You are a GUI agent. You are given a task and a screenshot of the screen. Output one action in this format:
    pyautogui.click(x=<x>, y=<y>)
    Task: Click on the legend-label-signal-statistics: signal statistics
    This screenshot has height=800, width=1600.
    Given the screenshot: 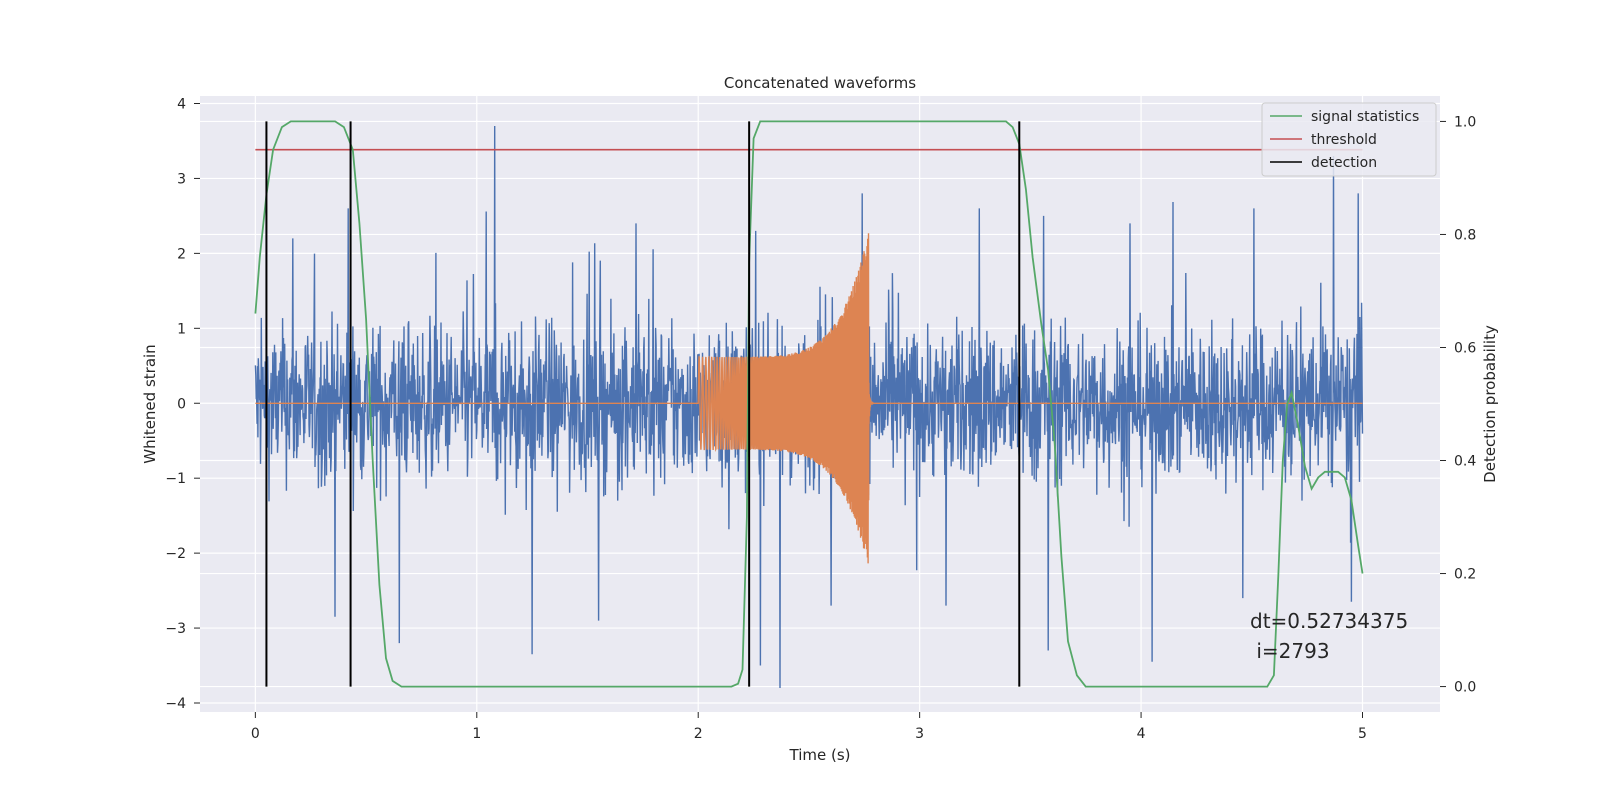 What is the action you would take?
    pyautogui.click(x=1365, y=117)
    